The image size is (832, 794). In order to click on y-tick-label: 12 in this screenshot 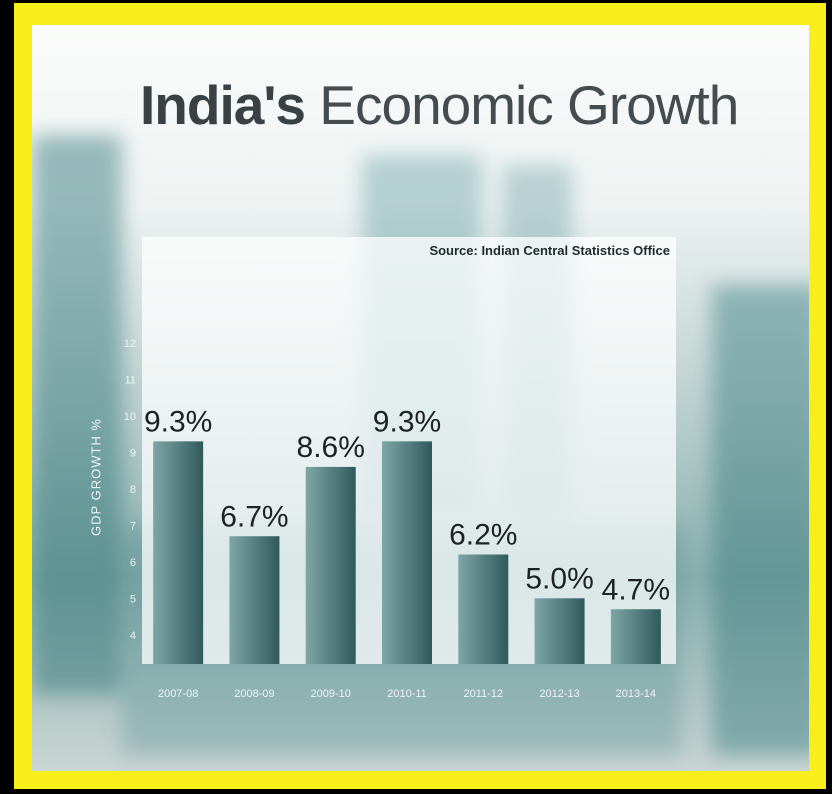, I will do `click(130, 344)`.